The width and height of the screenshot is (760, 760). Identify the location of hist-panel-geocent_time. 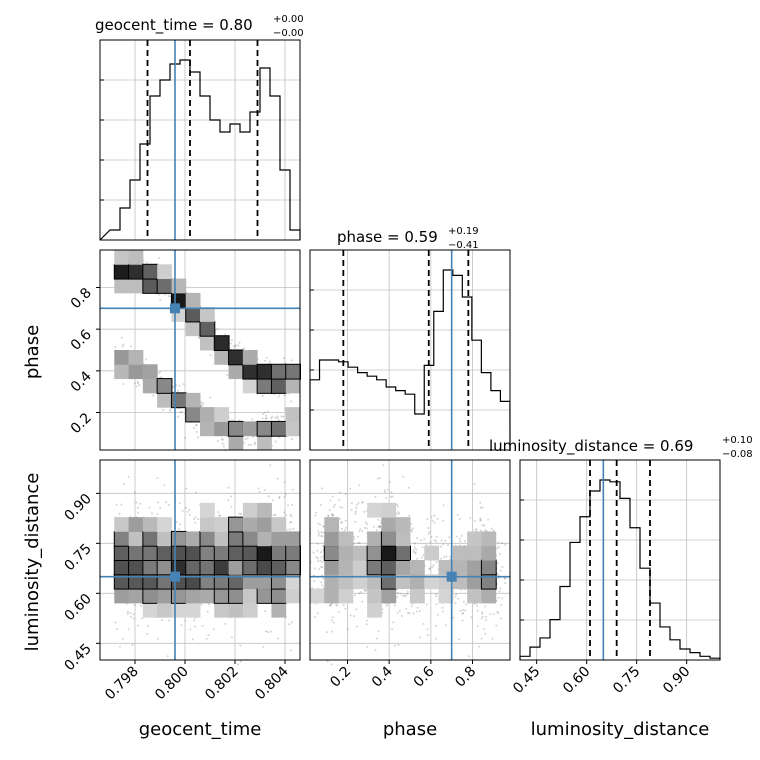
(200, 140).